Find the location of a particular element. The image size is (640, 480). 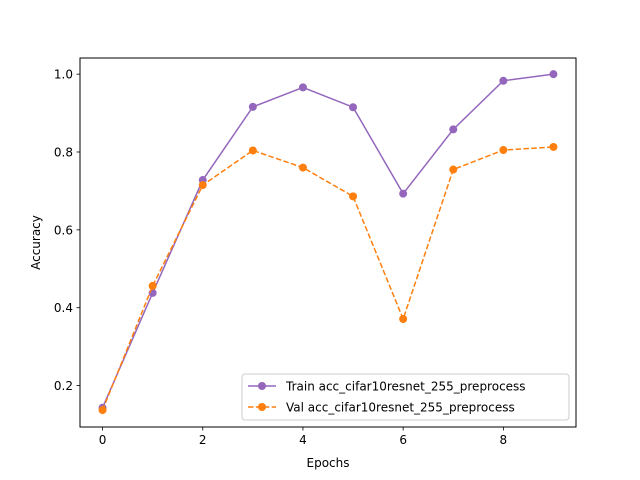

y-axis-label: Accuracy is located at coordinates (36, 242).